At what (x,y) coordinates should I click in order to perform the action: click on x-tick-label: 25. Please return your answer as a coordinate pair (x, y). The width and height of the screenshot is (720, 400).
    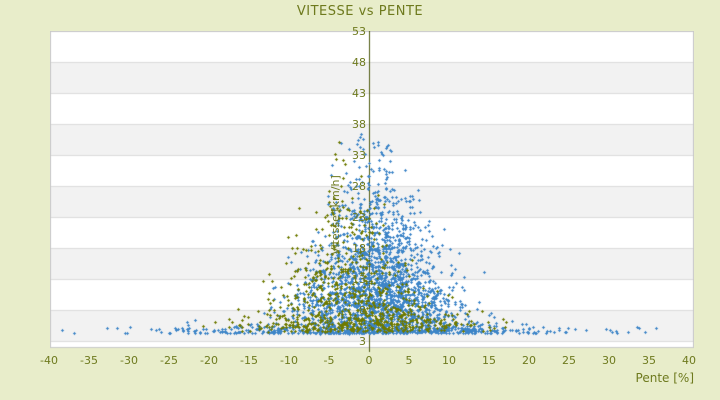
    Looking at the image, I should click on (569, 360).